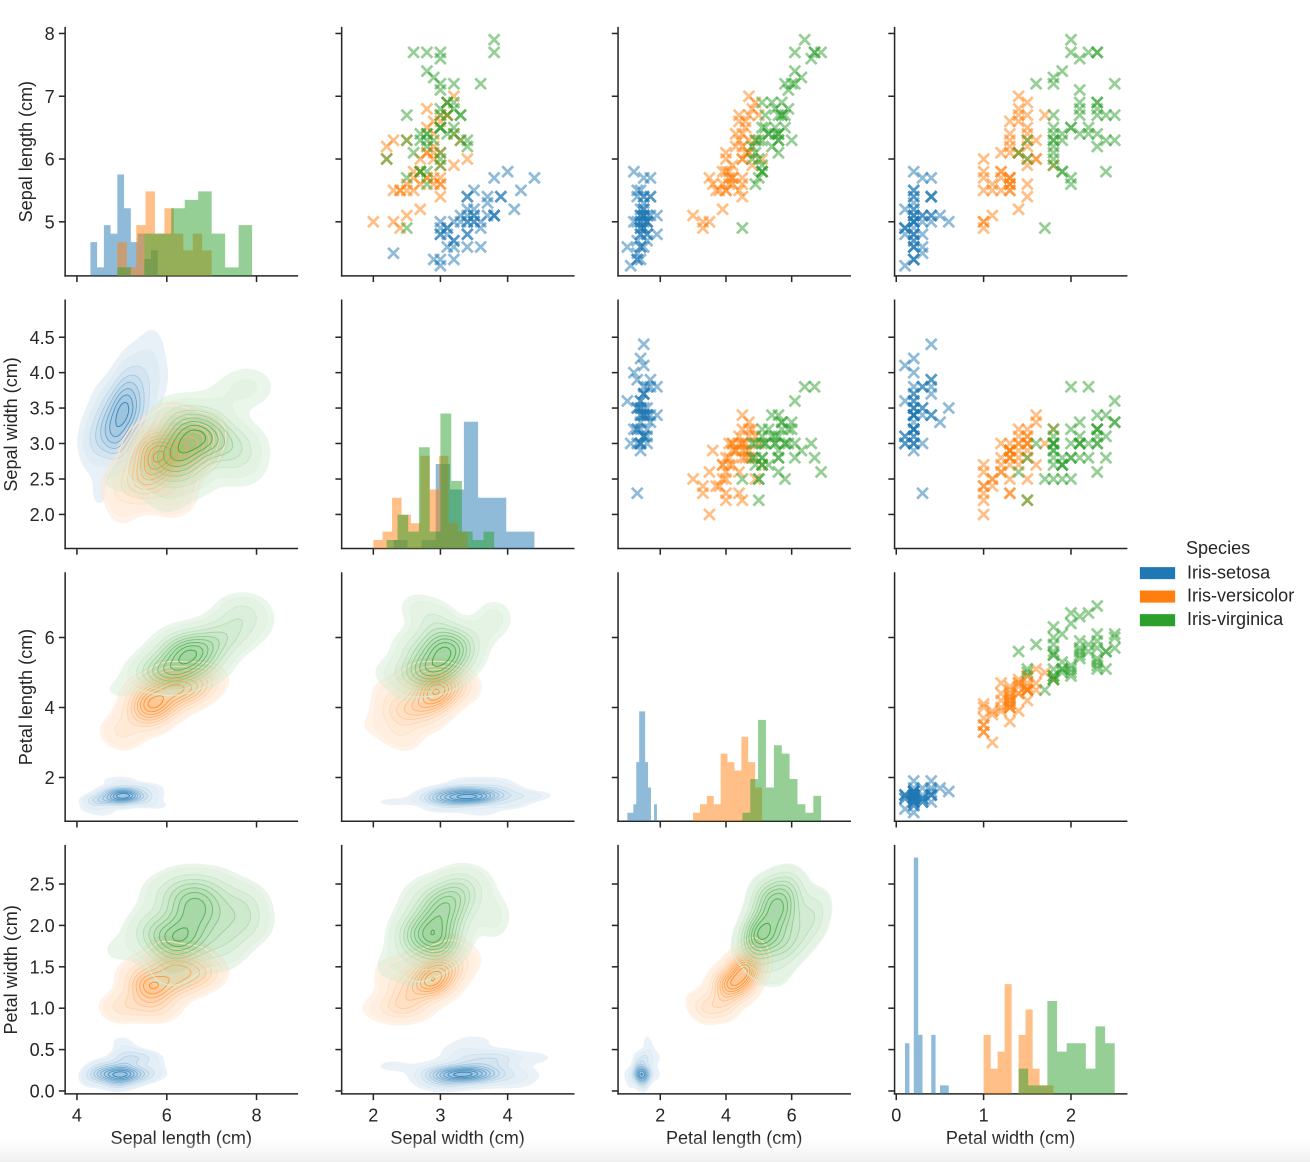 The image size is (1310, 1162). Describe the element at coordinates (26, 697) in the screenshot. I see `svg-text: Petal length (cm)` at that location.